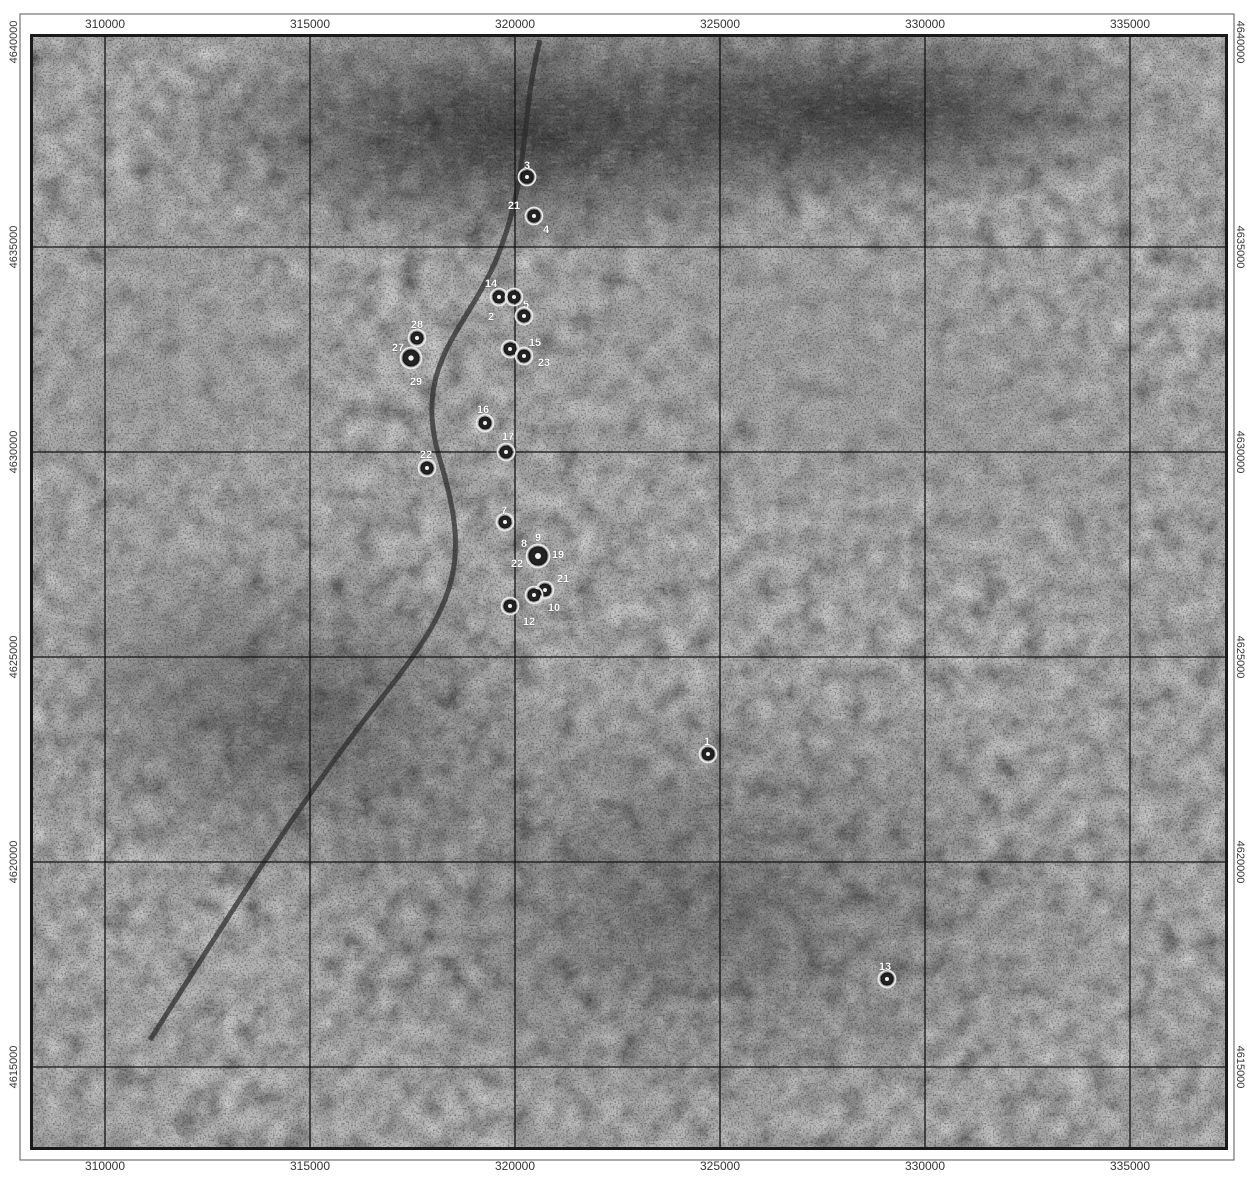 The image size is (1247, 1179). What do you see at coordinates (535, 343) in the screenshot?
I see `site-label: 15` at bounding box center [535, 343].